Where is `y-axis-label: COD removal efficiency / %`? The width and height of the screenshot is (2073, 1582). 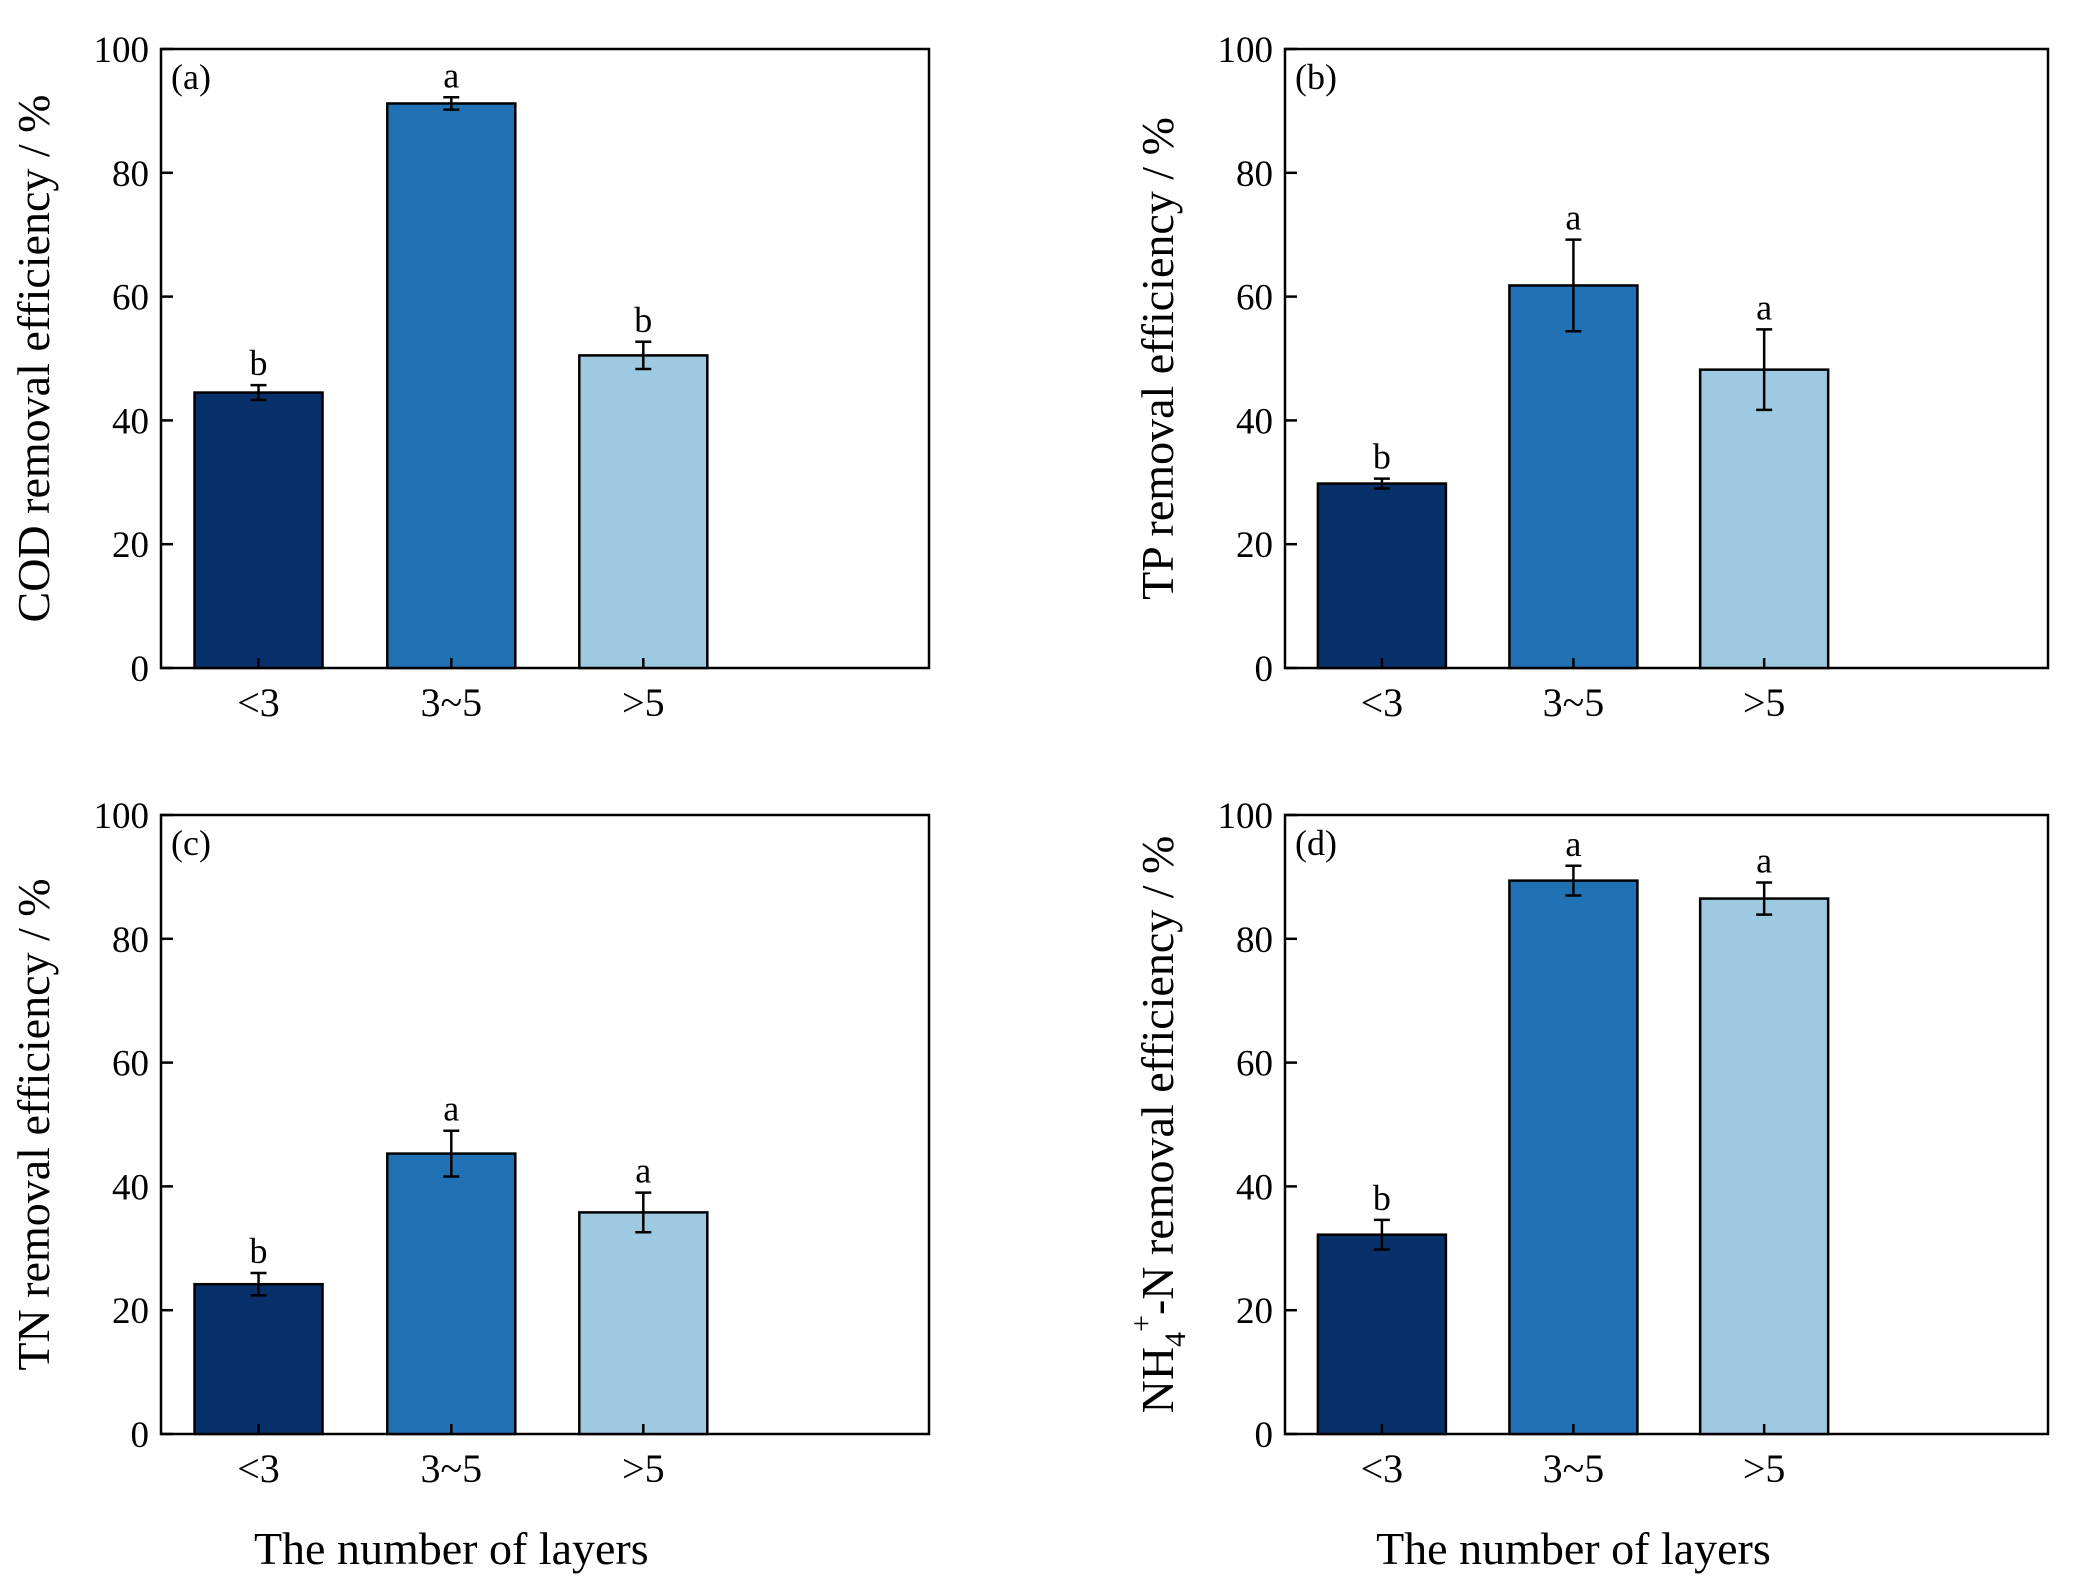 y-axis-label: COD removal efficiency / % is located at coordinates (33, 359).